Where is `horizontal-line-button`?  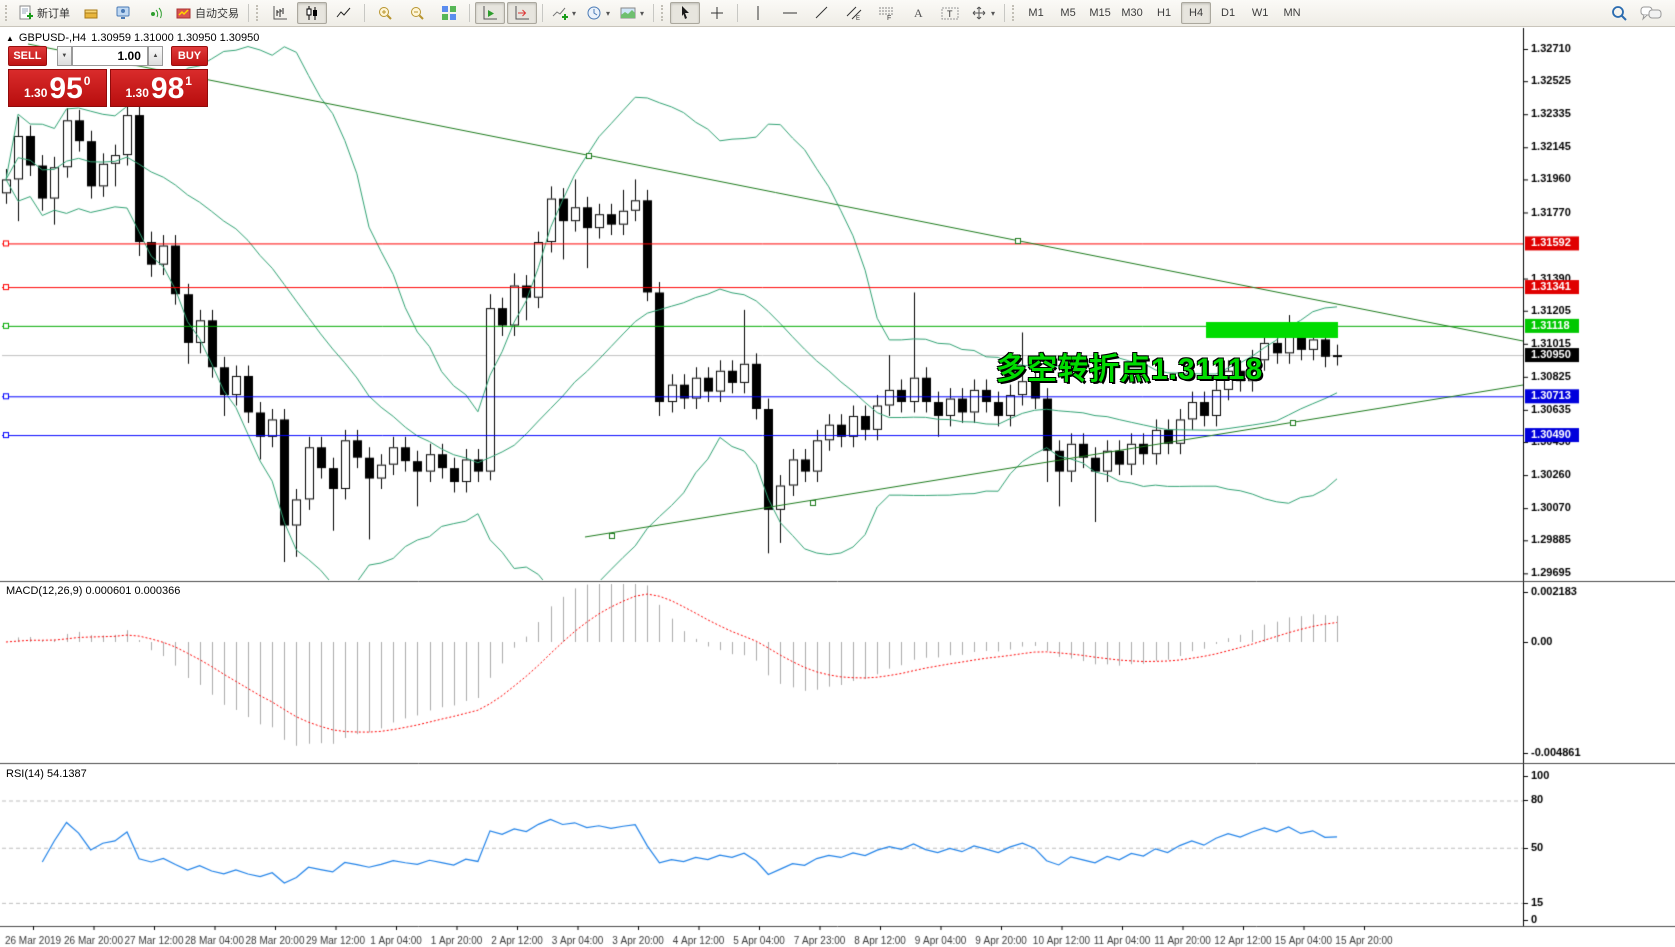
horizontal-line-button is located at coordinates (790, 13).